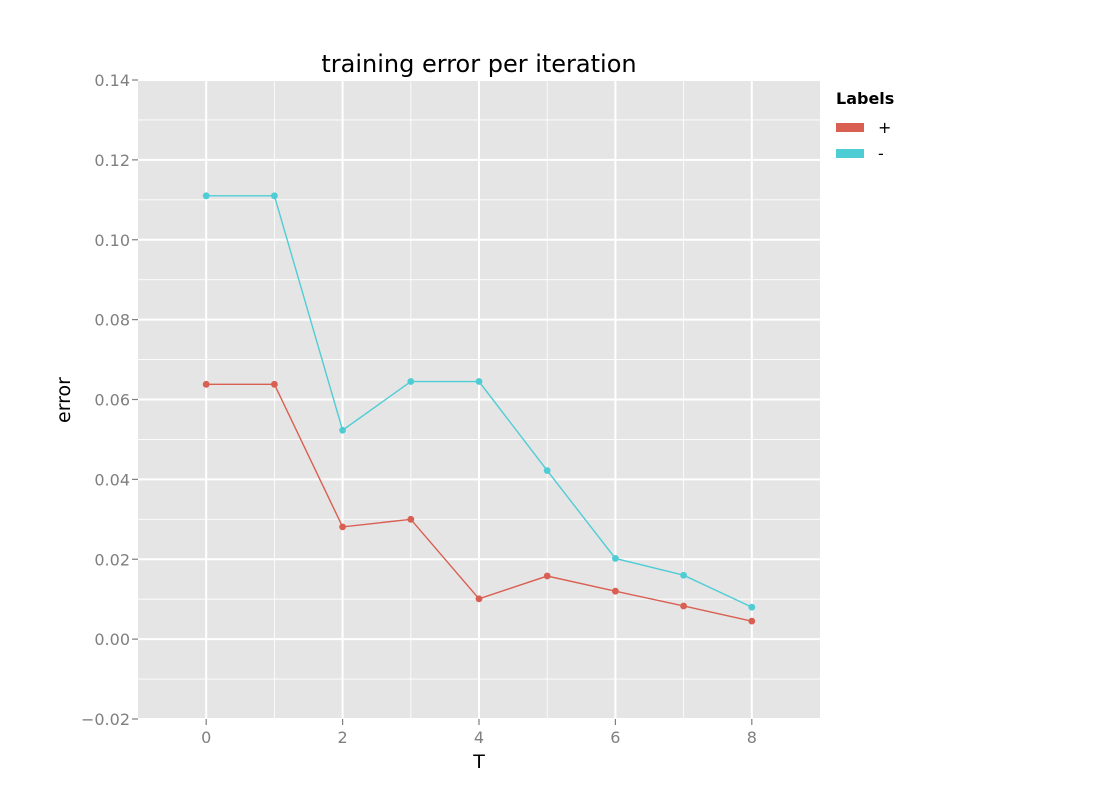 The height and width of the screenshot is (800, 1100). I want to click on y-axis-title: error, so click(64, 400).